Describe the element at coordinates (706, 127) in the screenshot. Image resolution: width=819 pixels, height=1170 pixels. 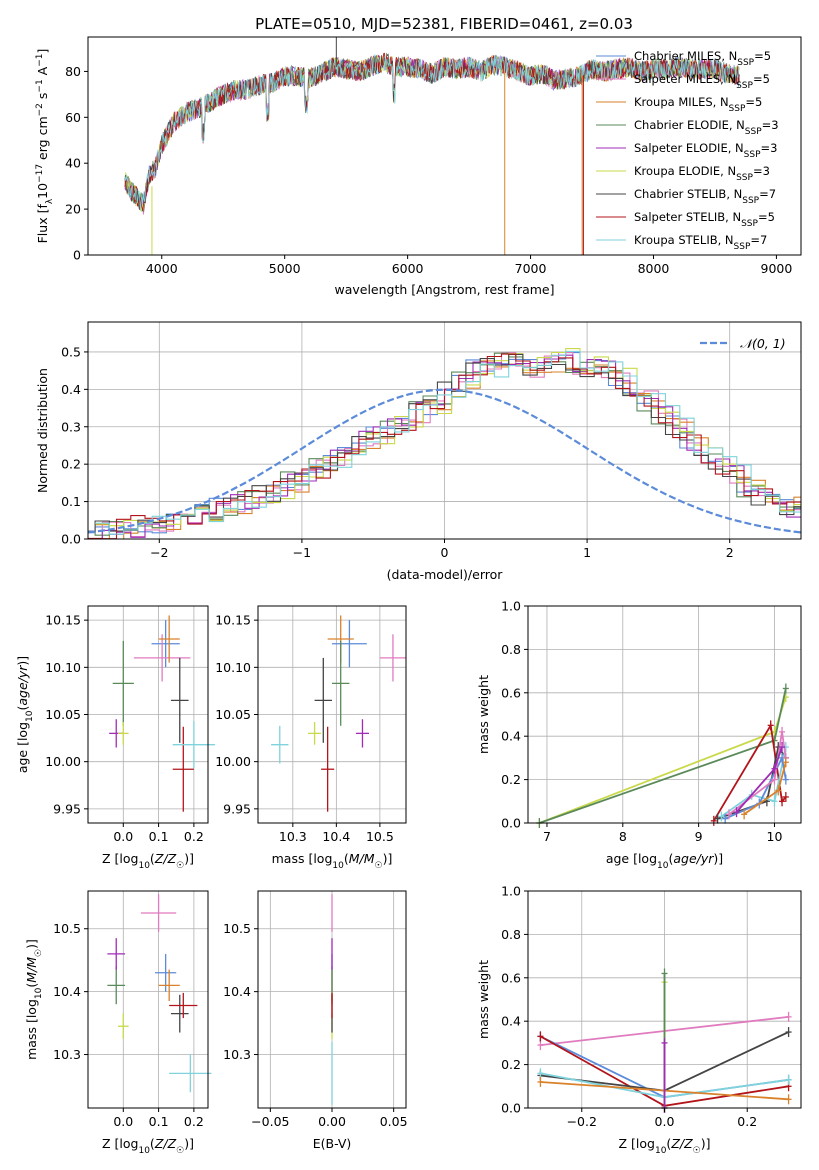
I see `legend-label: Chabrier ELODIE, NSSP=3` at that location.